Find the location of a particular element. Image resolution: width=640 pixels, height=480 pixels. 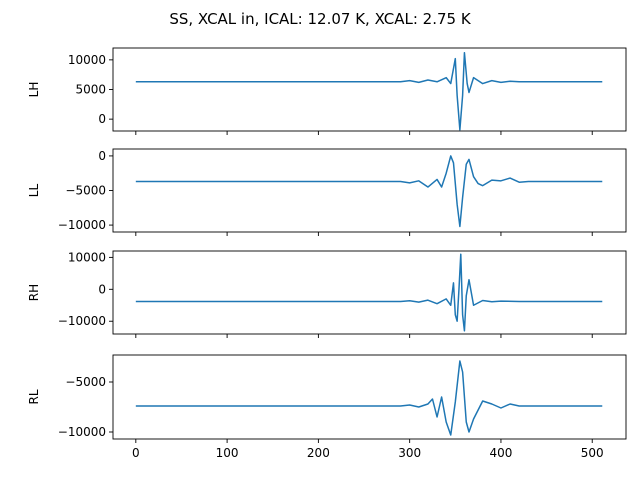

suptitle: SS, XCAL in, ICAL: 12.07 K, XCAL: 2.75 K is located at coordinates (320, 19).